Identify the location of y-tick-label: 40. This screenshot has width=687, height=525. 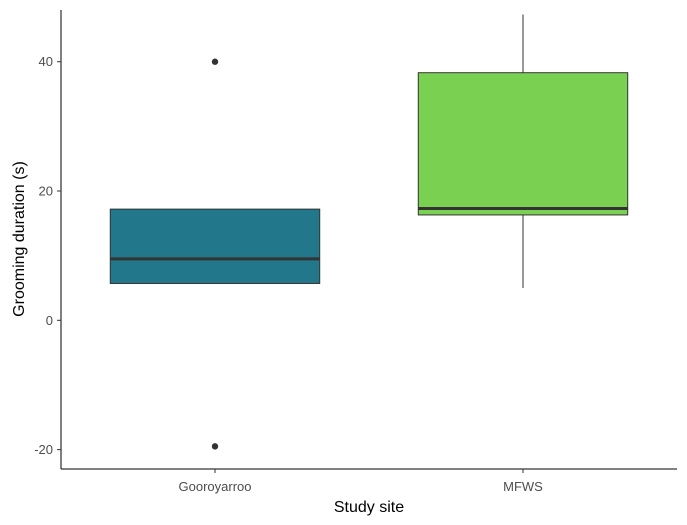
(46, 61).